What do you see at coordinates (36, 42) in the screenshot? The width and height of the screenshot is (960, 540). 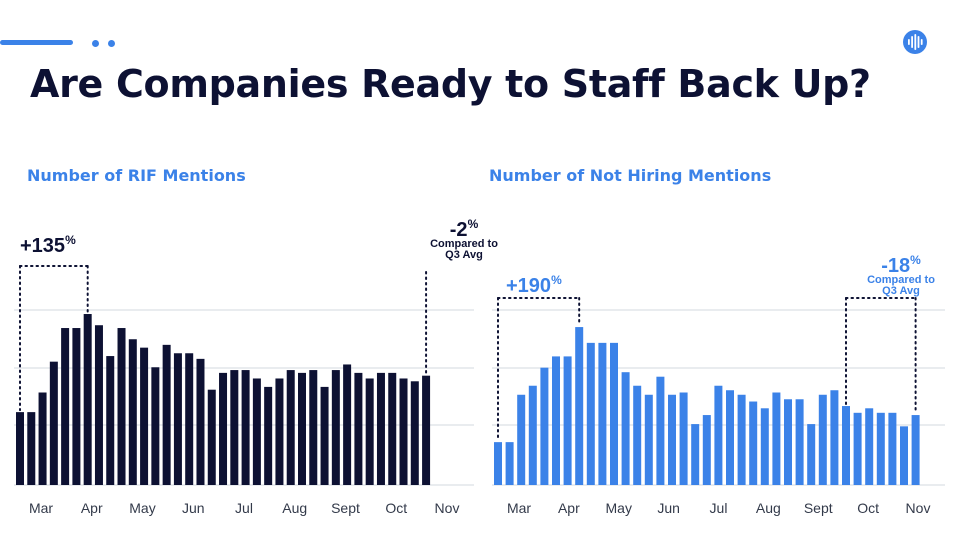 I see `accent-line-decoration` at bounding box center [36, 42].